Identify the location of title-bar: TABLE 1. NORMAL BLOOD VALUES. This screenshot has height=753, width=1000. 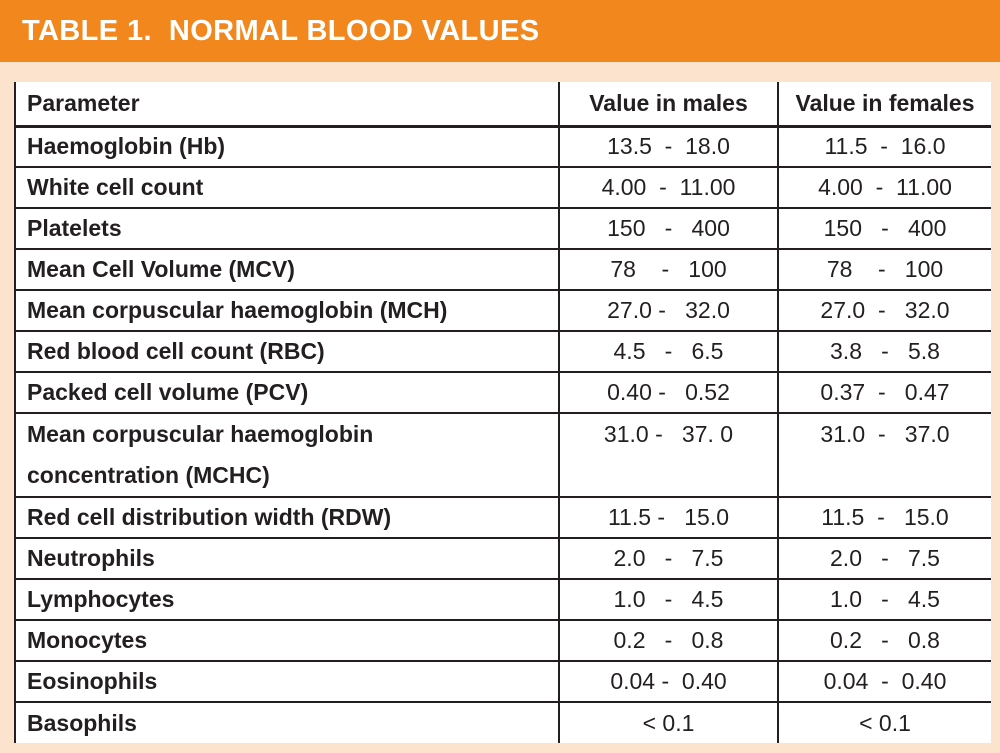
(500, 31).